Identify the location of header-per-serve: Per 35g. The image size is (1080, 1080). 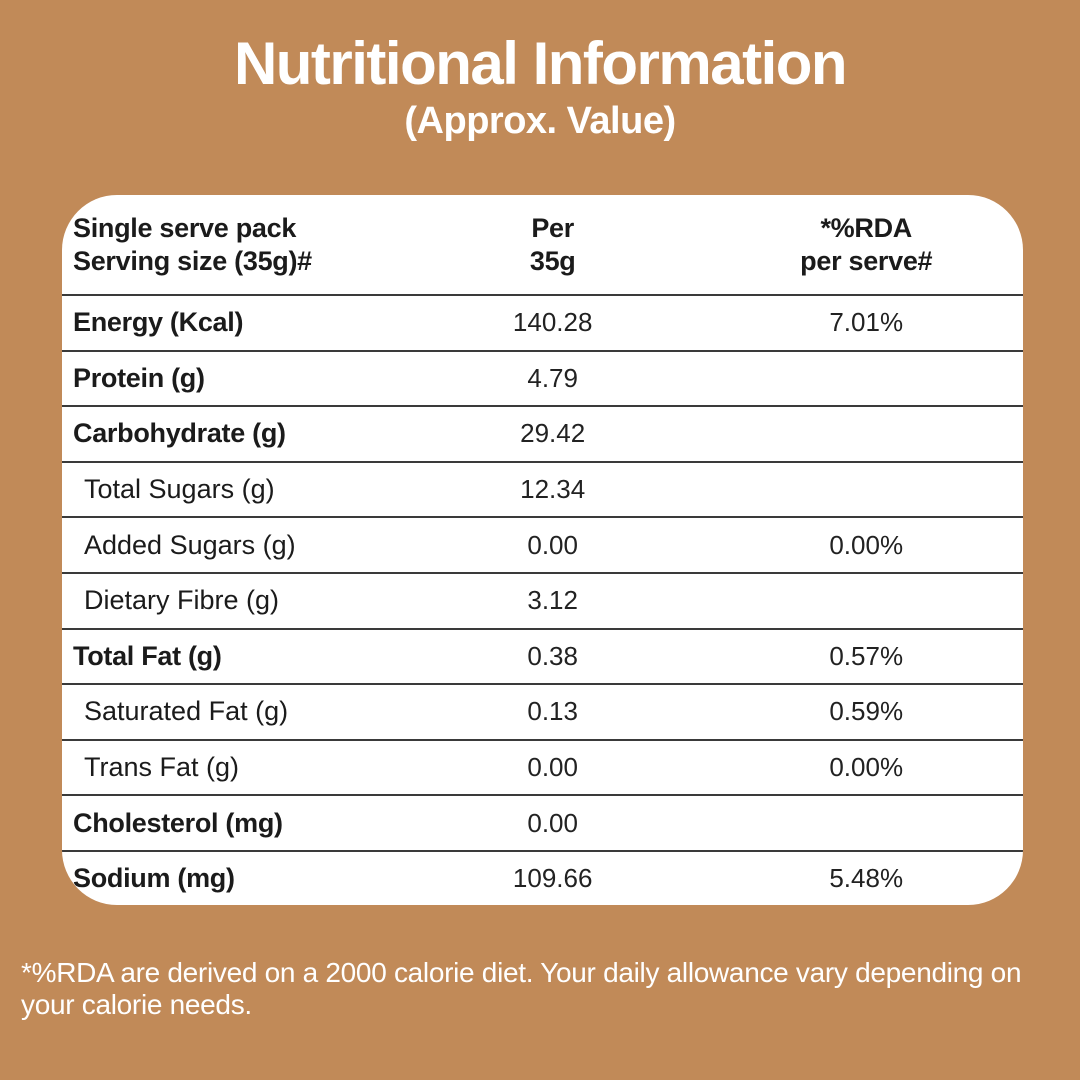
(553, 245).